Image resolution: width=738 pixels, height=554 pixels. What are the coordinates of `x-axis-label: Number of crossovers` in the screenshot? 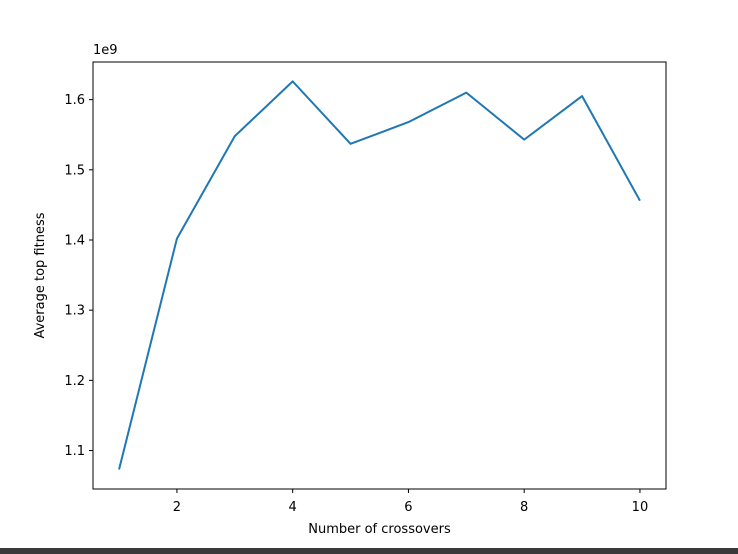 It's located at (379, 529).